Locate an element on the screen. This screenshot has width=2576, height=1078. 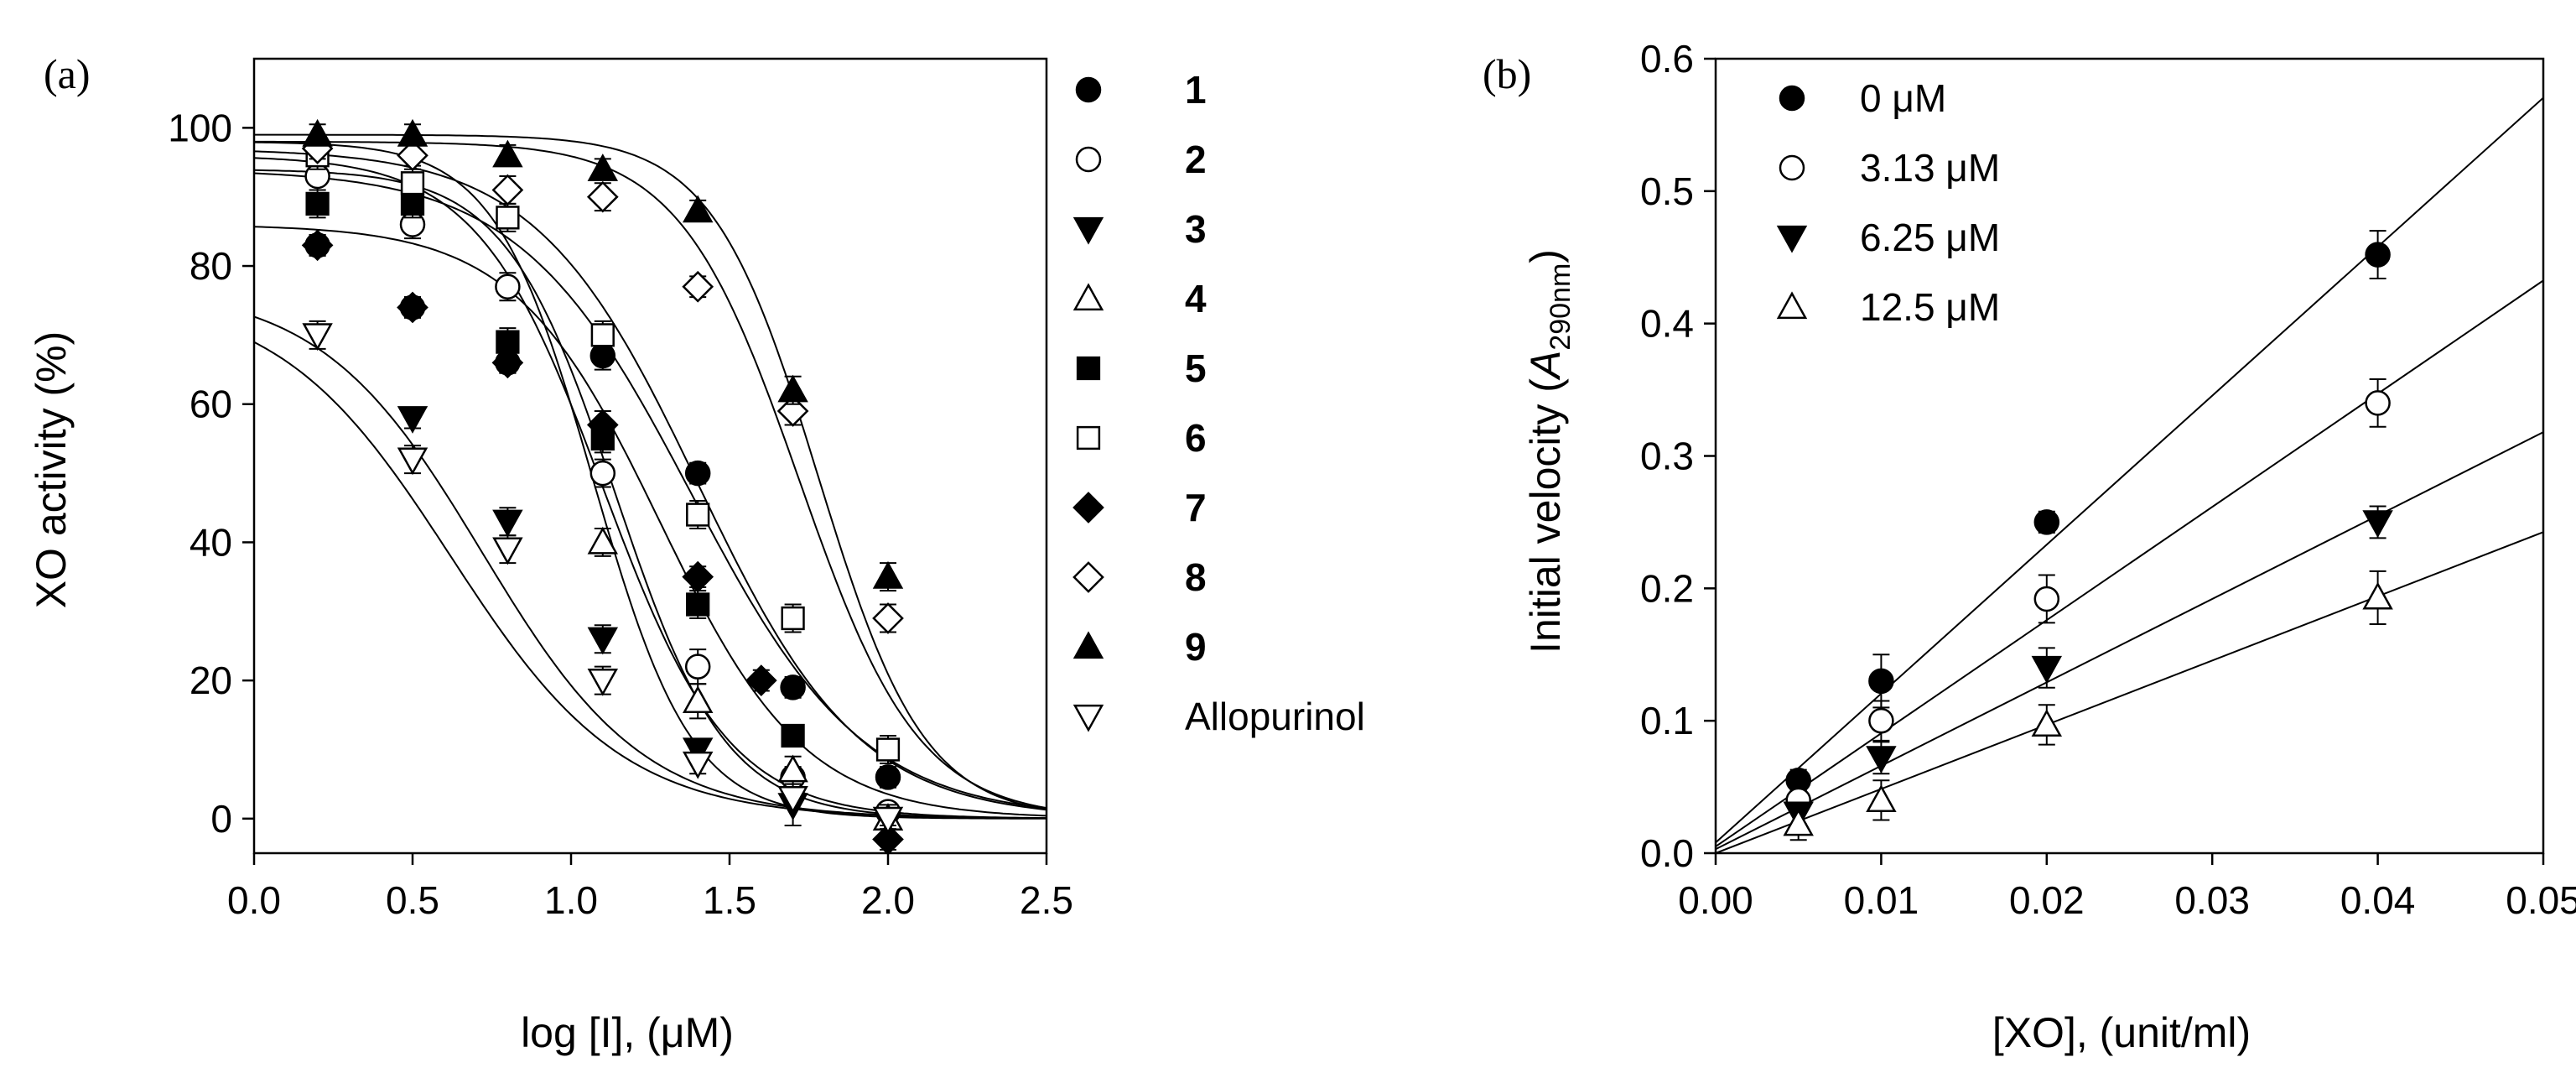
panel-a-legend: 1 2 3 4 5 6 7 8 9 Allopurinol is located at coordinates (1218, 403).